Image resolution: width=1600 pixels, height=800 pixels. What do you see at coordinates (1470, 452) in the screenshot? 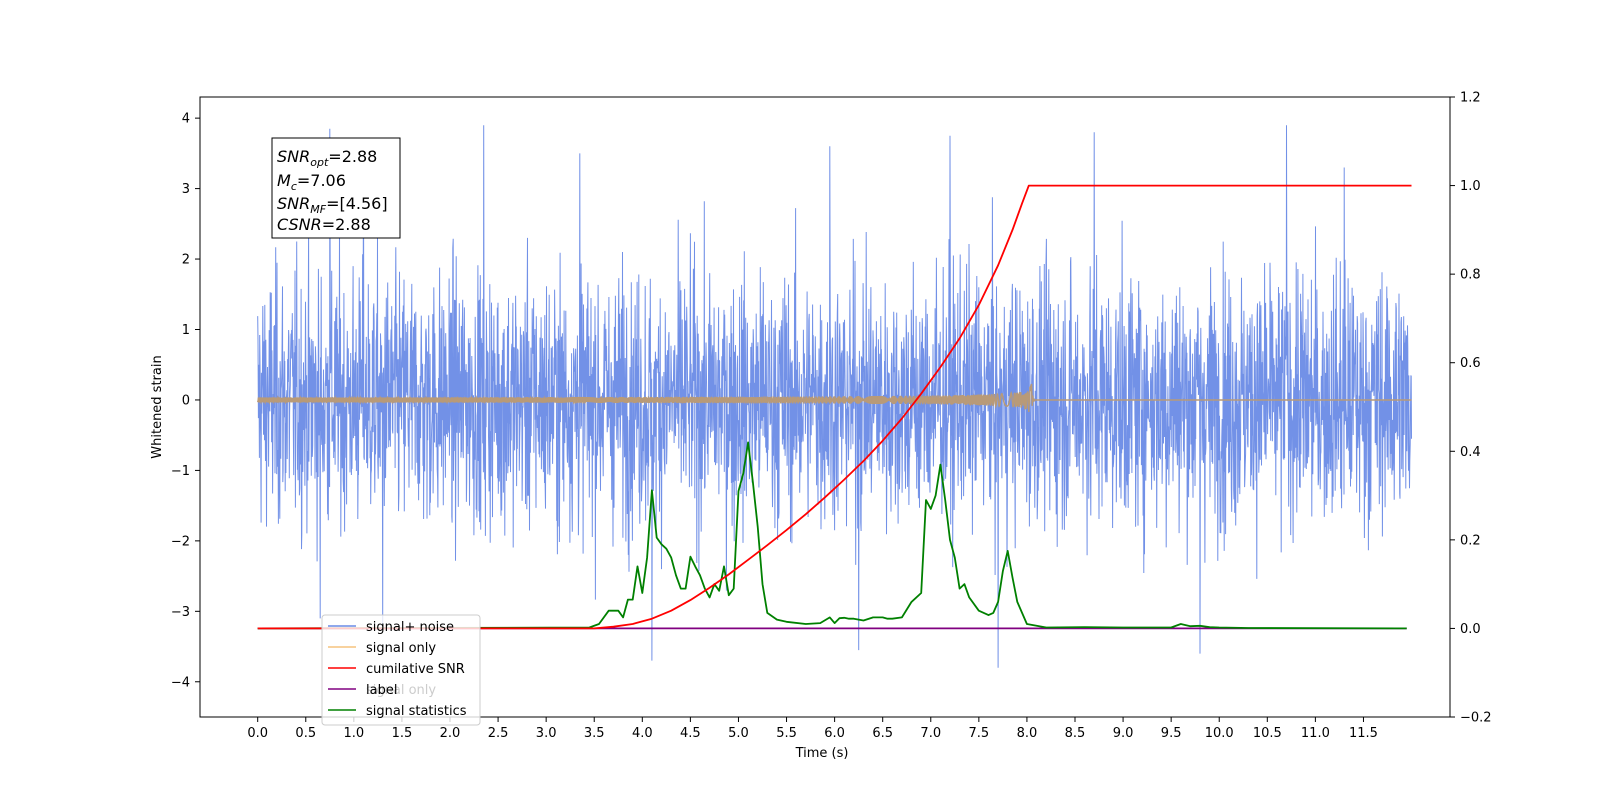
I see `y2-tick-label: 0.4` at bounding box center [1470, 452].